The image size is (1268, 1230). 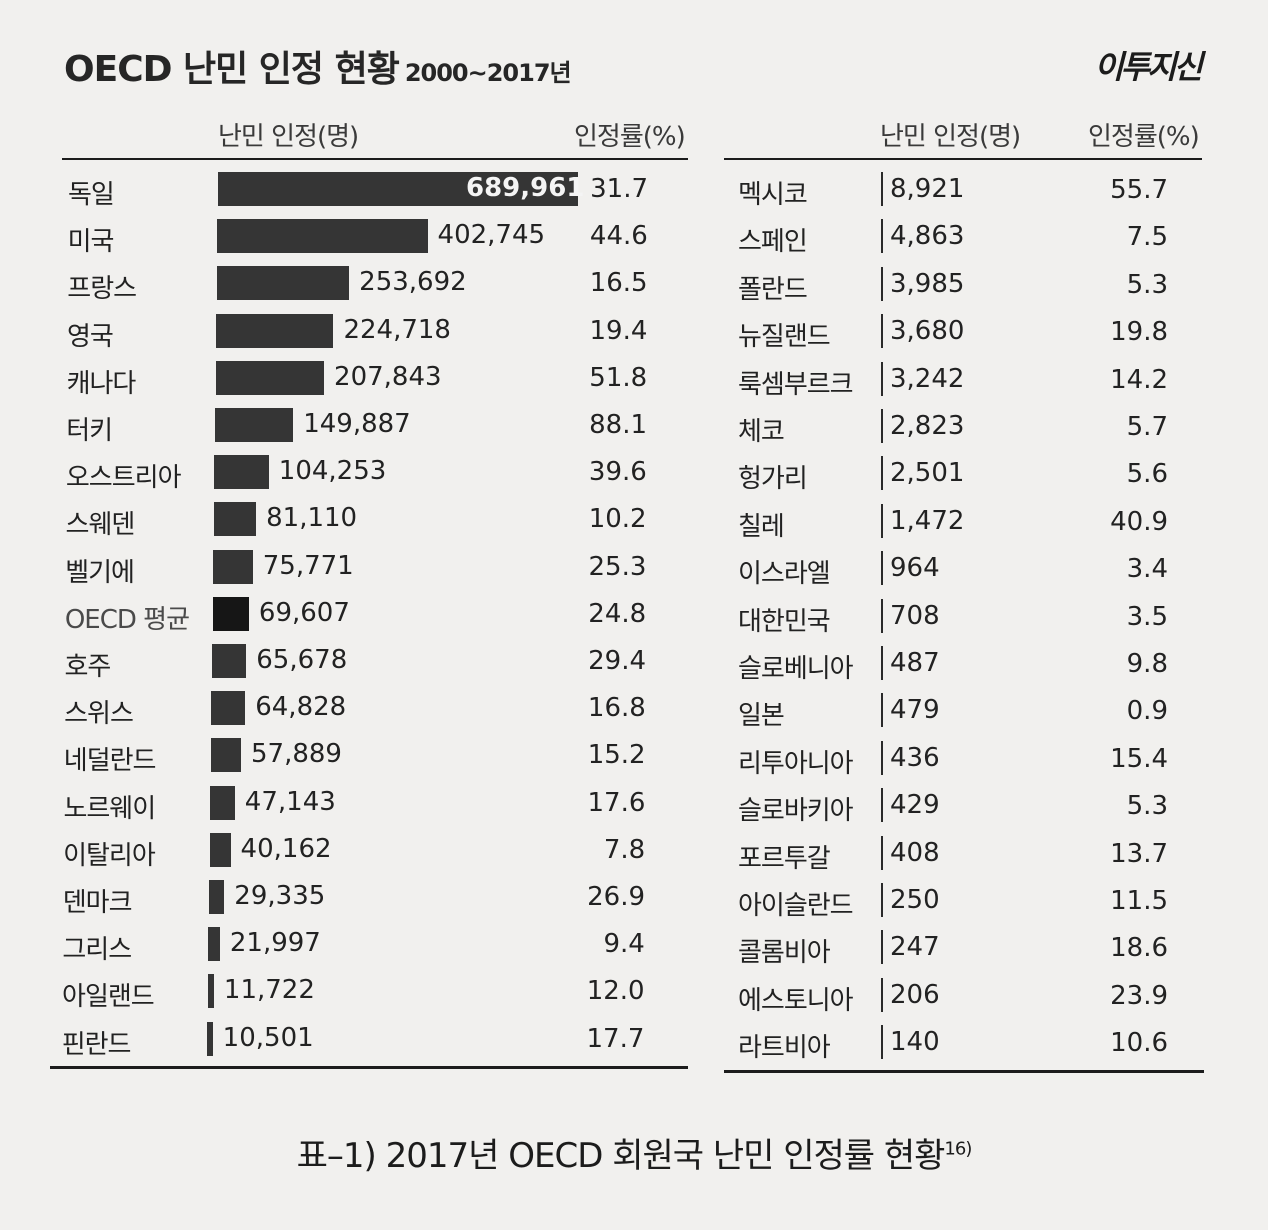 What do you see at coordinates (90, 336) in the screenshot?
I see `country-label: 영국` at bounding box center [90, 336].